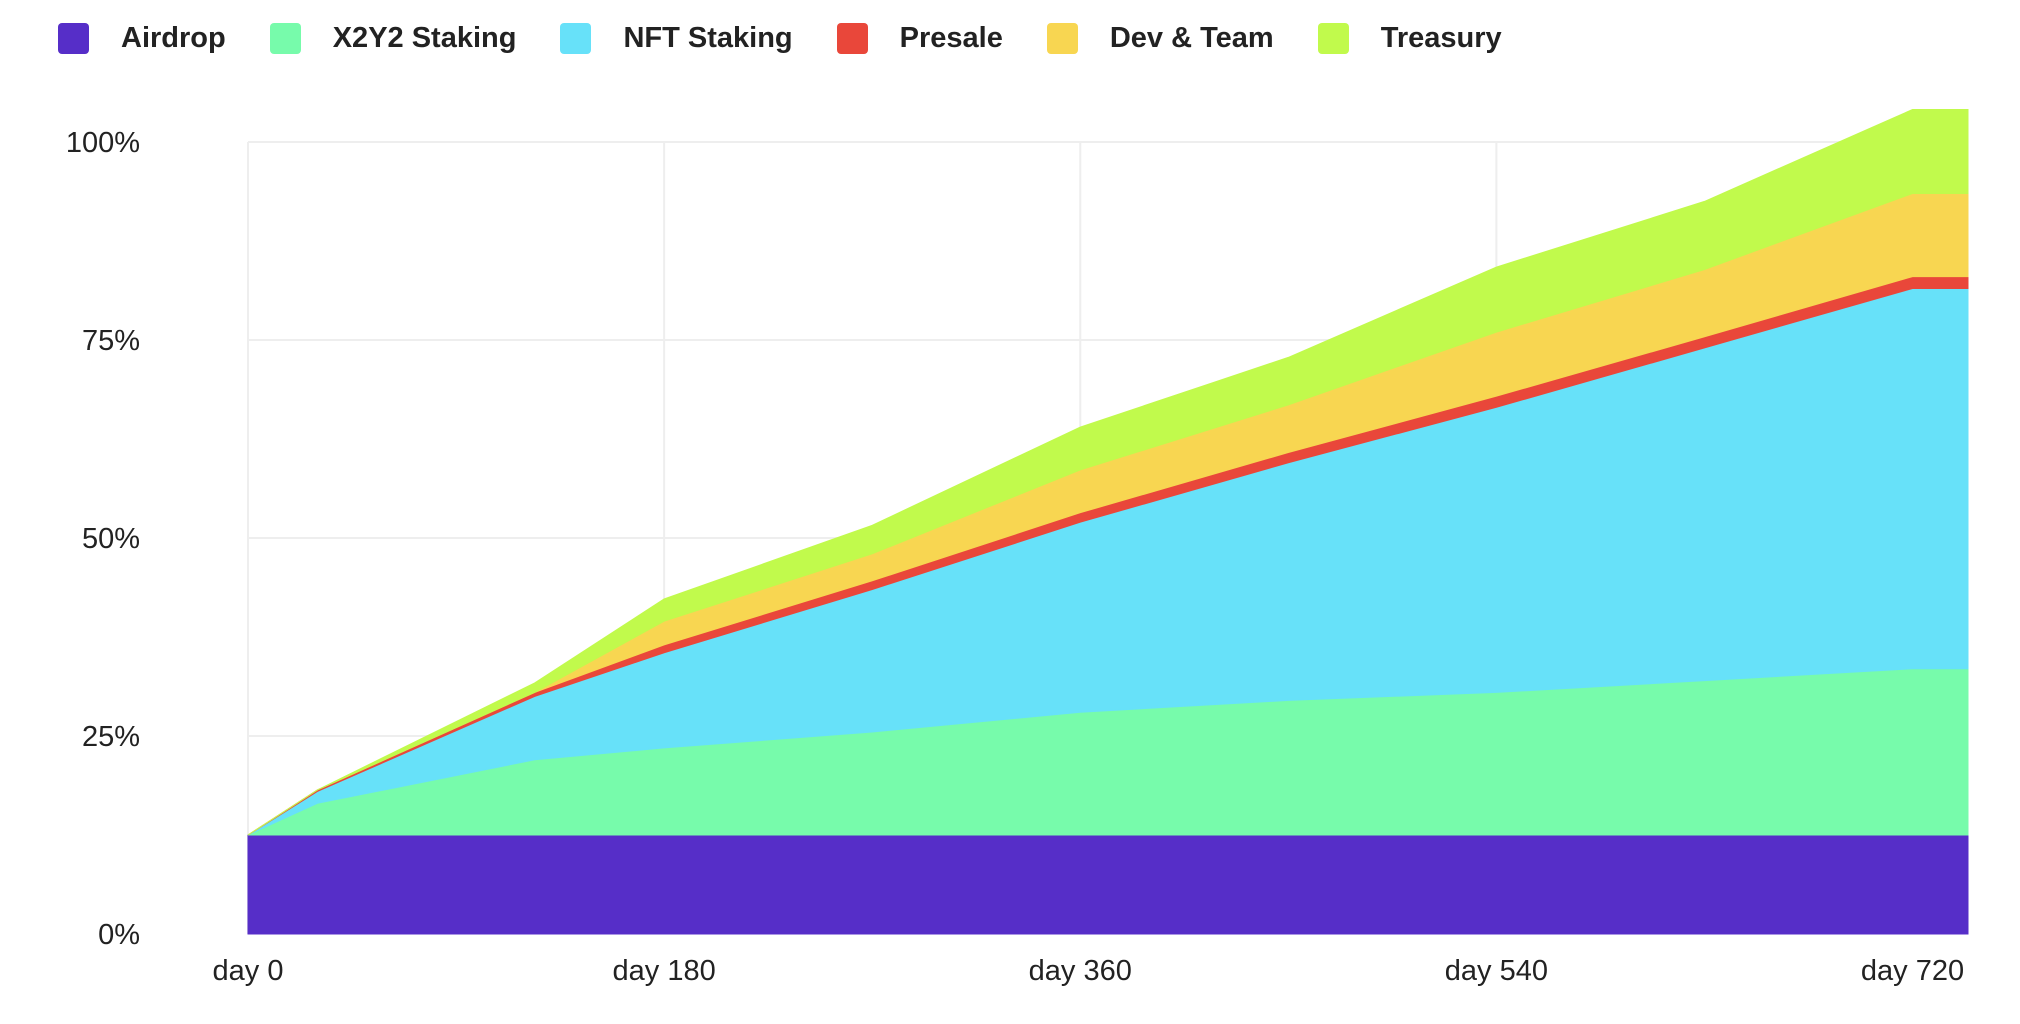 This screenshot has width=2020, height=1024. What do you see at coordinates (173, 38) in the screenshot?
I see `legend-label: Airdrop` at bounding box center [173, 38].